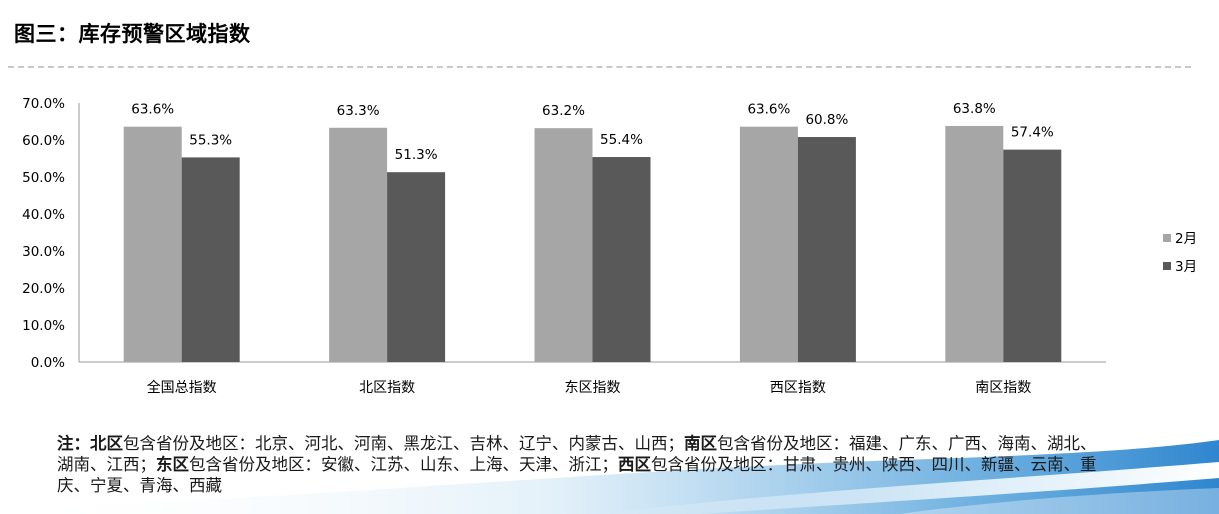 The image size is (1219, 514). What do you see at coordinates (577, 475) in the screenshot?
I see `note-west-text: 包含省份及地区：甘肃、贵州、陕西、四川、新疆、云南、重庆、宁夏、青海、西藏` at bounding box center [577, 475].